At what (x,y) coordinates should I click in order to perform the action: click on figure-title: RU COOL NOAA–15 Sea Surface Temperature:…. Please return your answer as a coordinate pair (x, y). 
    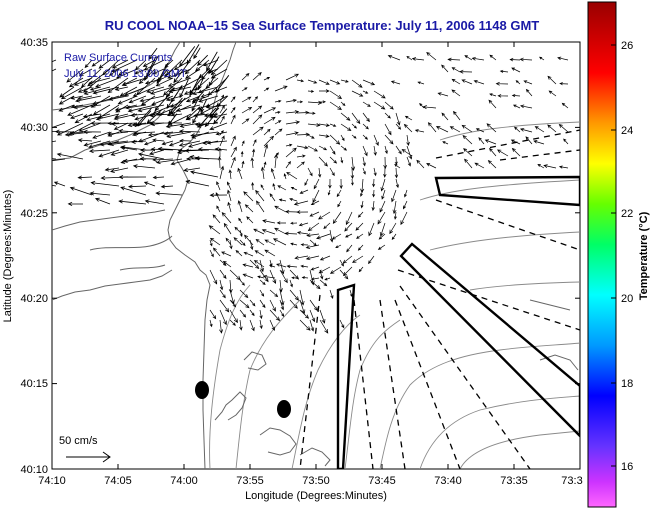
    Looking at the image, I should click on (322, 25).